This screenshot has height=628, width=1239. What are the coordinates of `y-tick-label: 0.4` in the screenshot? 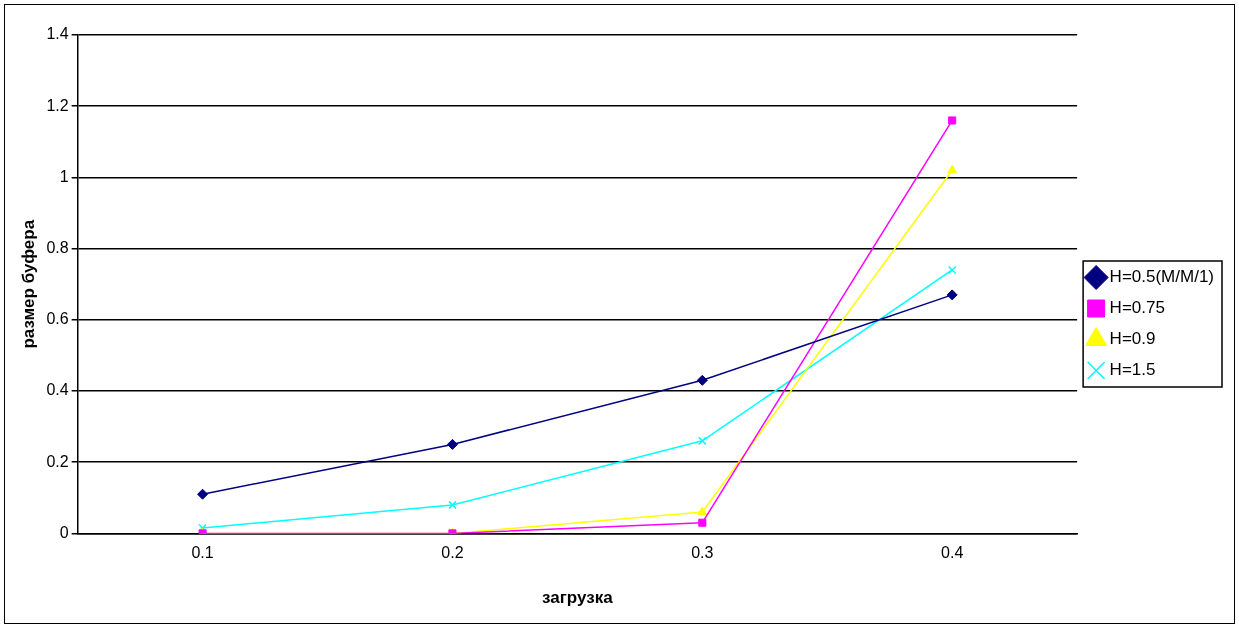 It's located at (57, 390).